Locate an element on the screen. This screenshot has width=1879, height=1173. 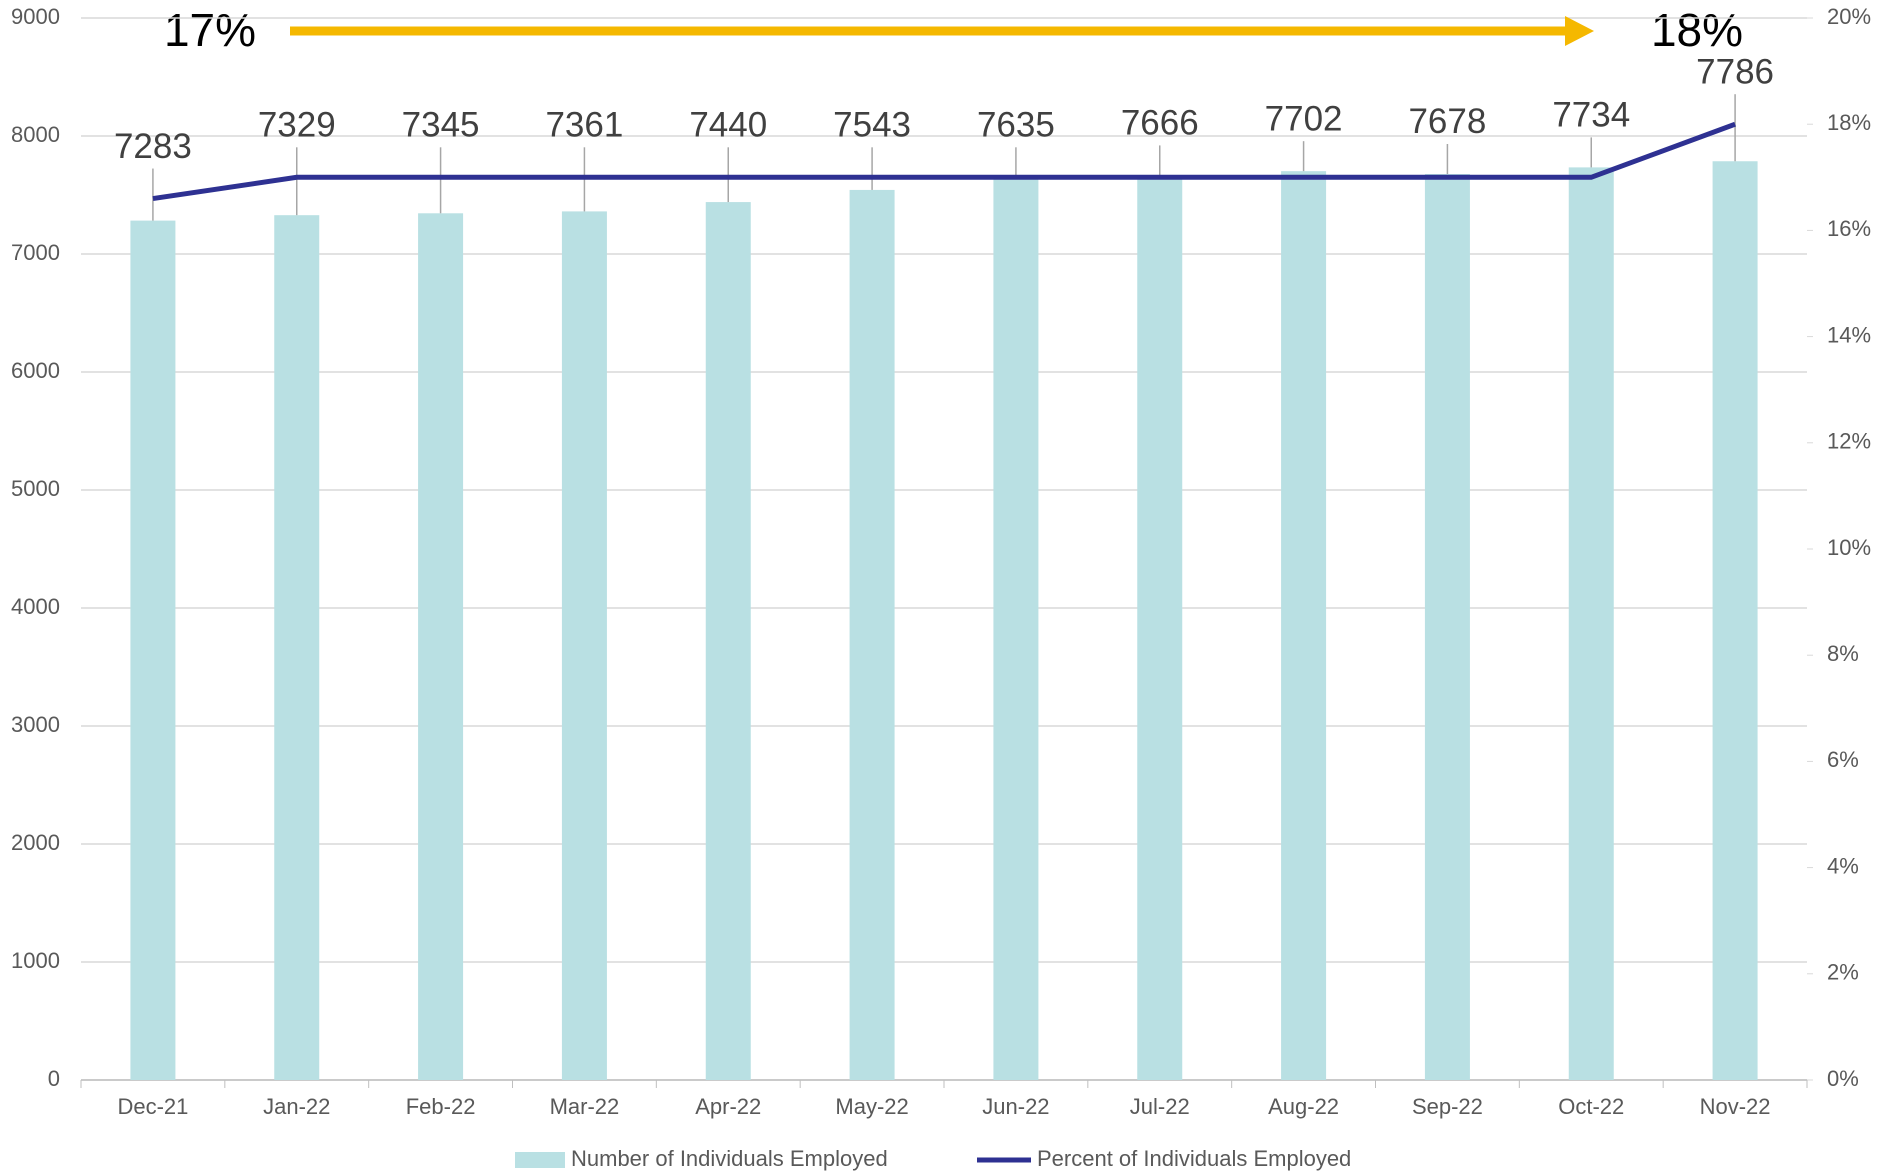
y-tick-label: 7000 is located at coordinates (35, 252).